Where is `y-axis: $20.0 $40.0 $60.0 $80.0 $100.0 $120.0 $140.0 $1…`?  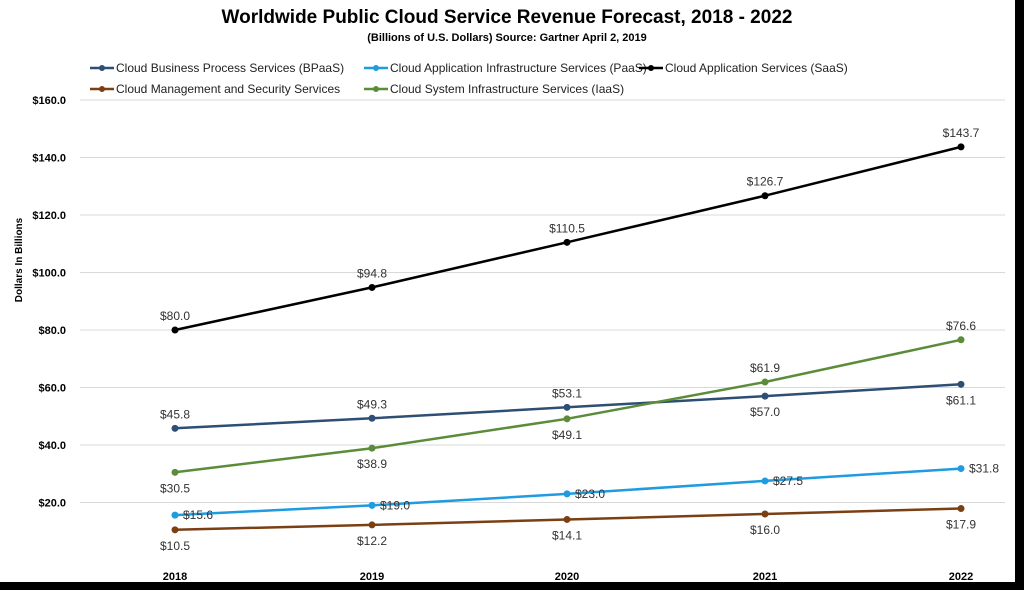 y-axis: $20.0 $40.0 $60.0 $80.0 $100.0 $120.0 $140.0 $1… is located at coordinates (49, 302).